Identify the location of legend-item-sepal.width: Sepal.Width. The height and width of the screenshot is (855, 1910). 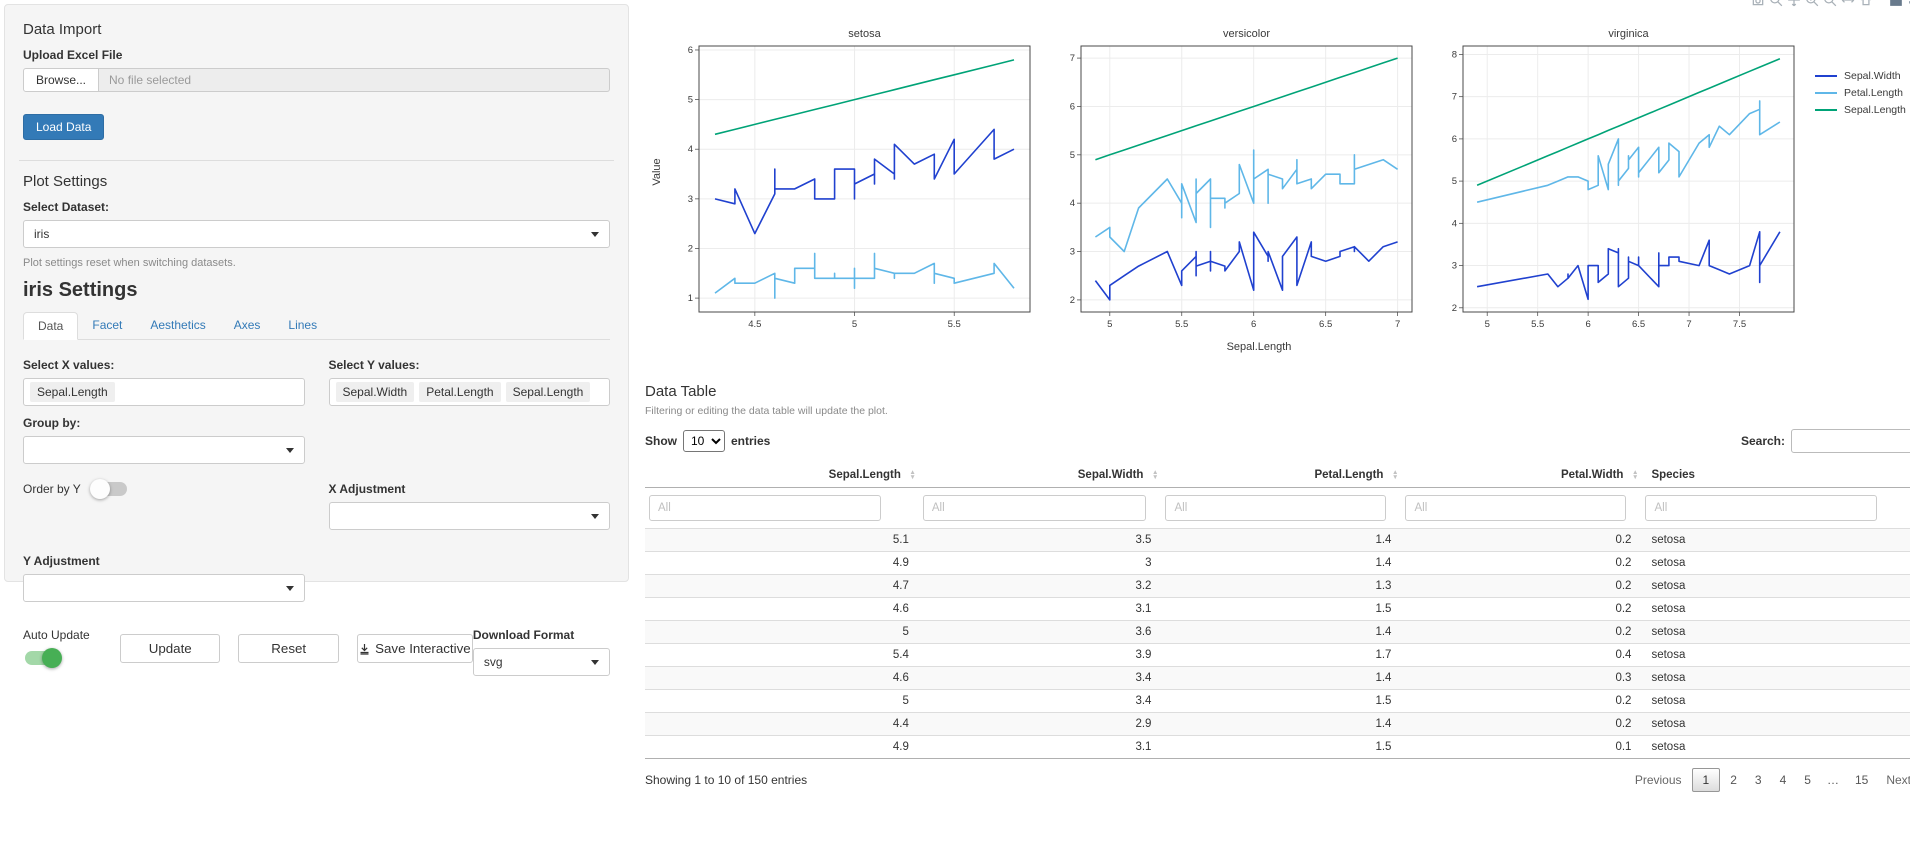
(1862, 76).